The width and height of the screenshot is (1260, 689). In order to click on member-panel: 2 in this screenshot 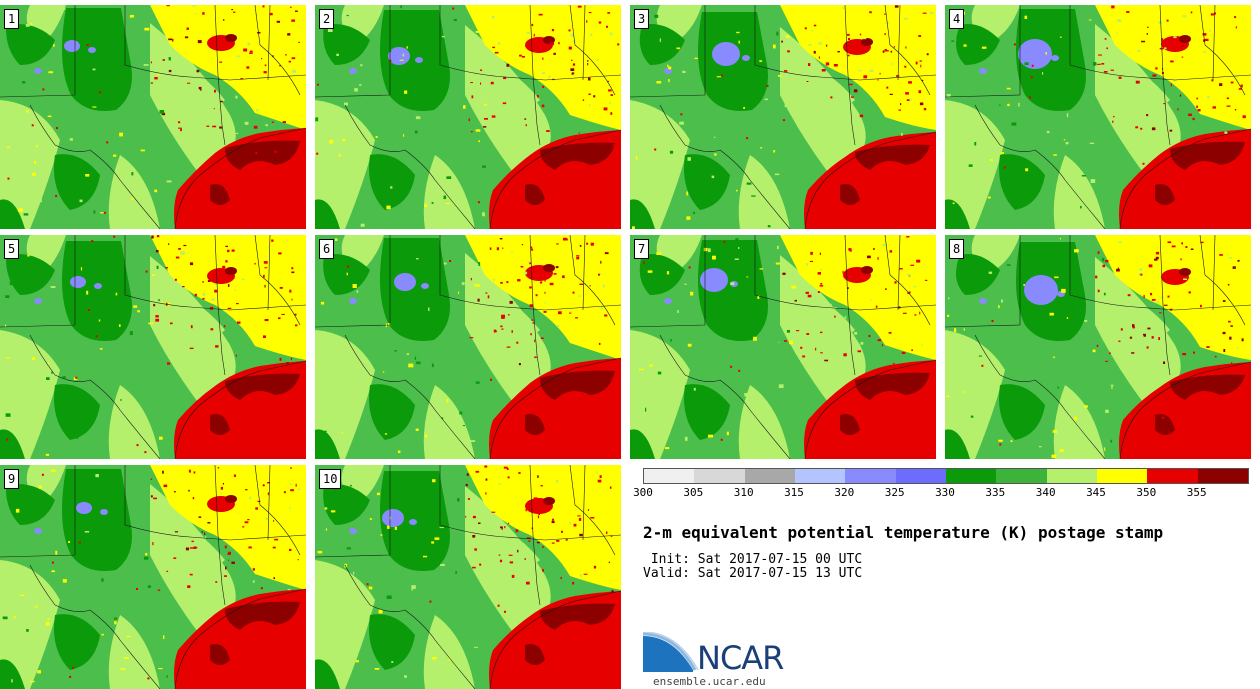, I will do `click(468, 117)`.